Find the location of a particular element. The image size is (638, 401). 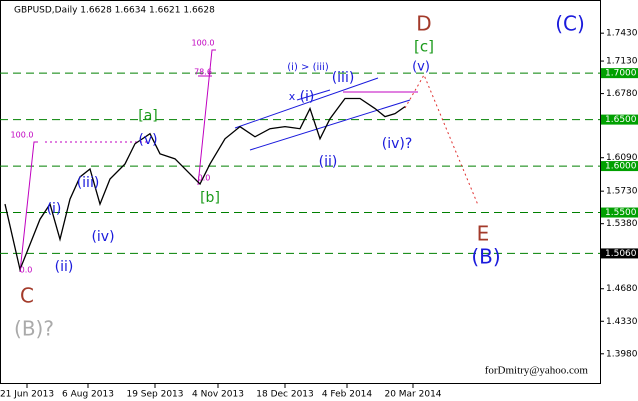

y-tick-label: 1.5380 is located at coordinates (622, 224).